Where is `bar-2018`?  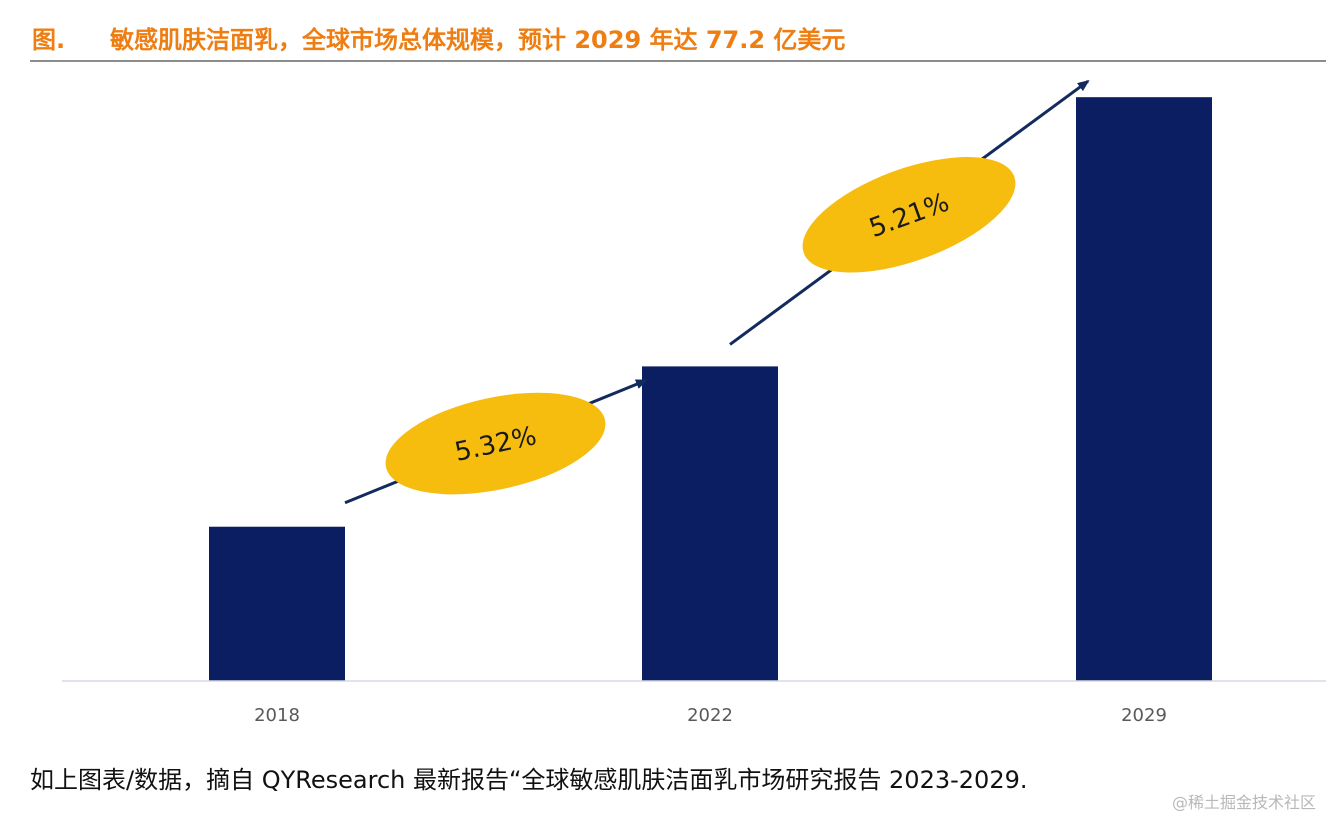
bar-2018 is located at coordinates (277, 603).